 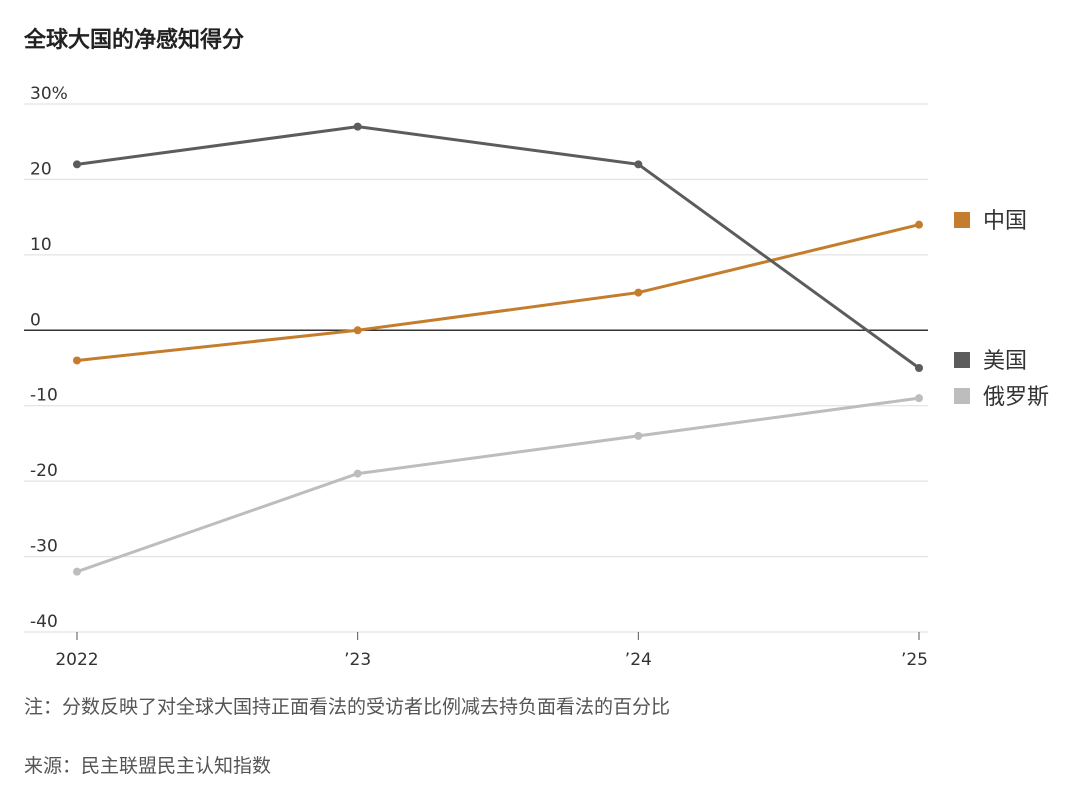 I want to click on y-axis-ticks: 30% 20 10 0 -10 -20 -30 -40, so click(x=49, y=358).